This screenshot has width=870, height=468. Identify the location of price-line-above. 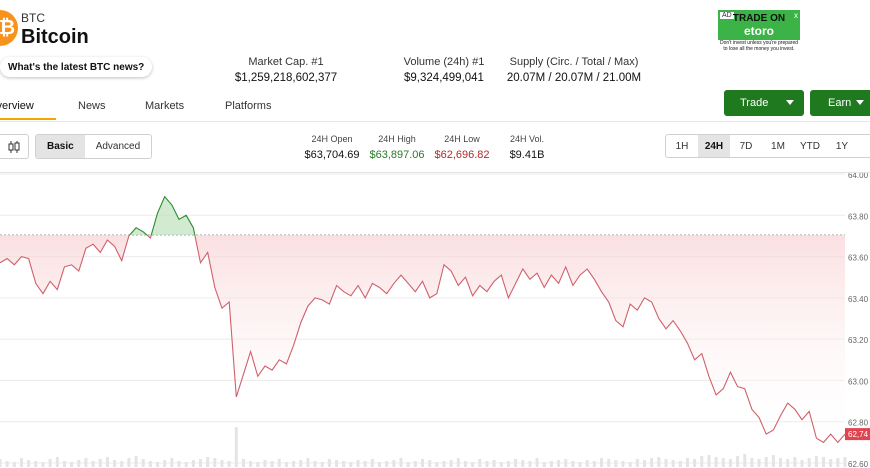
(162, 215).